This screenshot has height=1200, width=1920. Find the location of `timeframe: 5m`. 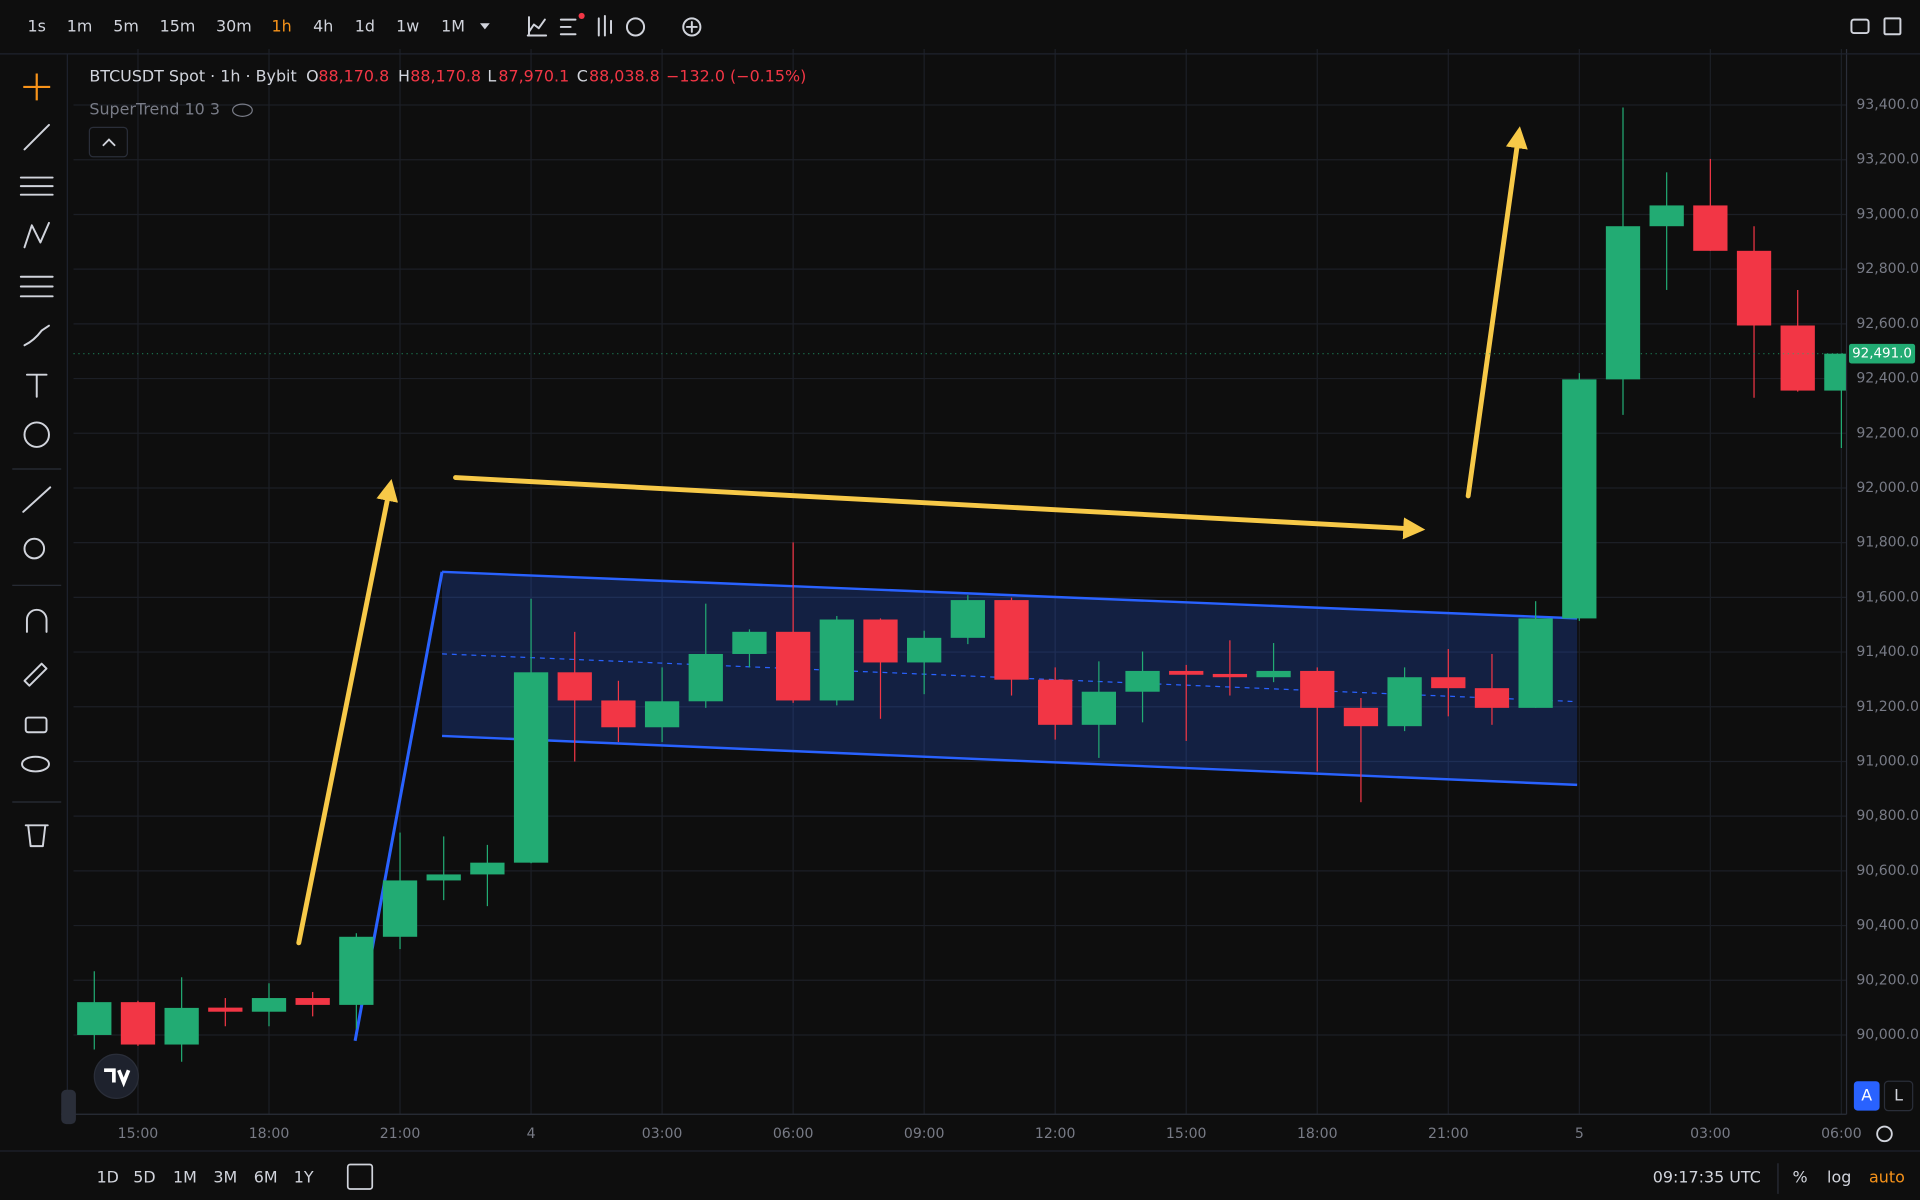

timeframe: 5m is located at coordinates (126, 25).